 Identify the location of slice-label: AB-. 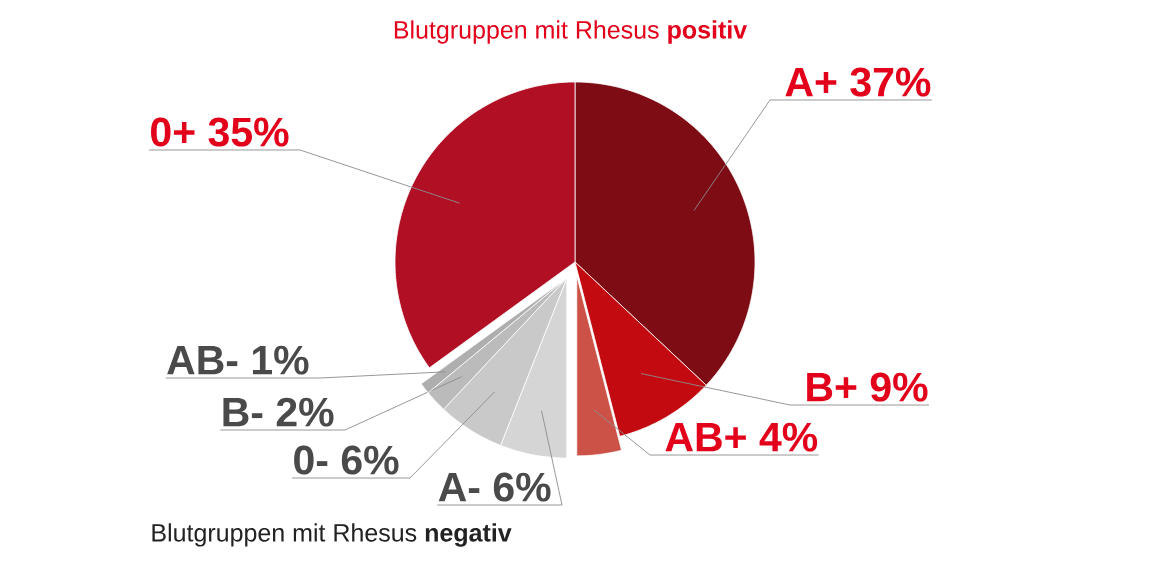
(202, 360).